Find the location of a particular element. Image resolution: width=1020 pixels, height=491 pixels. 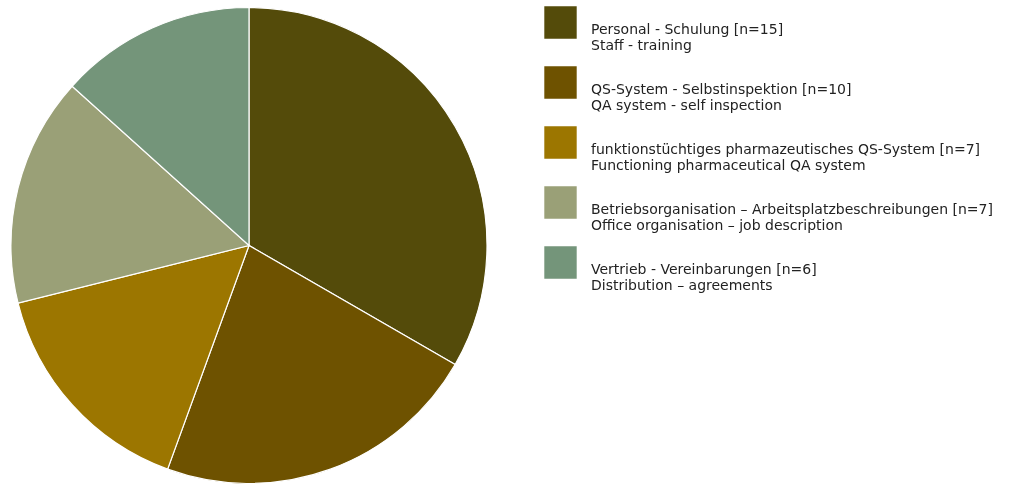

legend-label: funktionstüchtiges pharmazeutisches QS-System [n=7] Functioning pharmaceutical QA system is located at coordinates (785, 156).